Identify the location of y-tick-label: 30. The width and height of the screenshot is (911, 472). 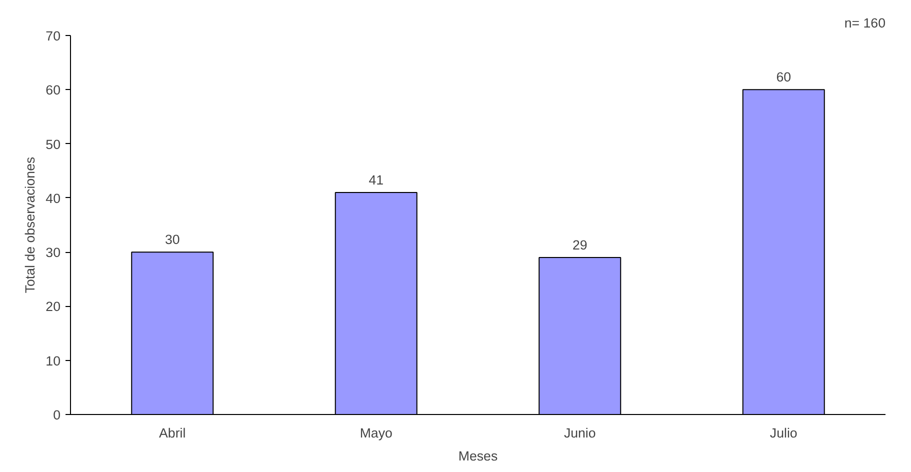
(53, 252).